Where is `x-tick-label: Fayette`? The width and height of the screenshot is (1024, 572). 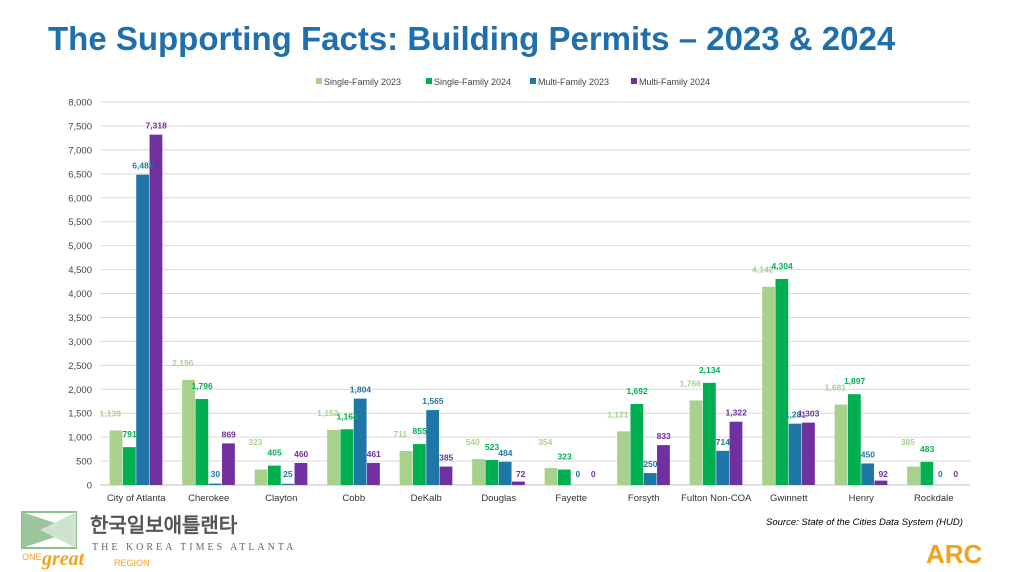 x-tick-label: Fayette is located at coordinates (571, 498).